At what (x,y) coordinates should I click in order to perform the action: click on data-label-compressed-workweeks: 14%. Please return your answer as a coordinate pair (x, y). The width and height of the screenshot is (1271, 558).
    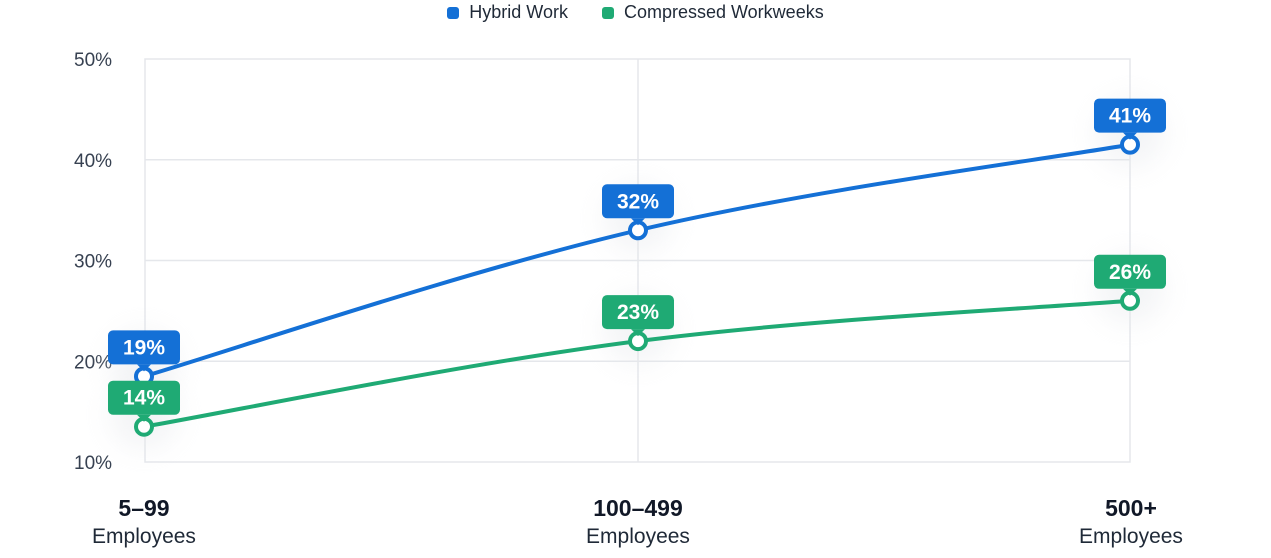
    Looking at the image, I should click on (144, 398).